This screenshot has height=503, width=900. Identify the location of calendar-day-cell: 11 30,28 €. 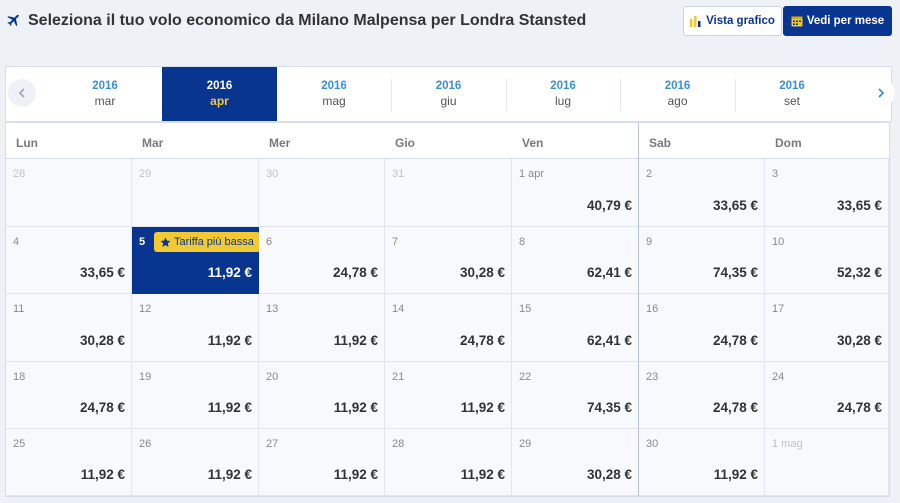
(69, 328).